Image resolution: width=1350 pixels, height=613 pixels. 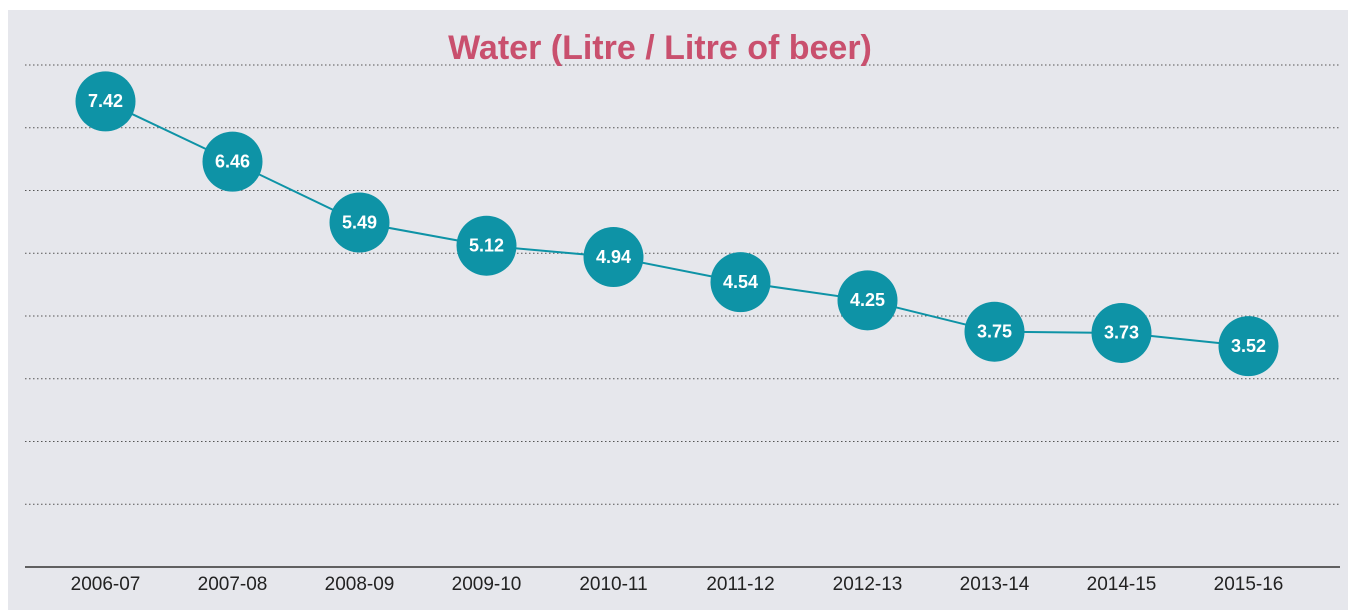 I want to click on x-tick-label: 2006-07, so click(x=106, y=584).